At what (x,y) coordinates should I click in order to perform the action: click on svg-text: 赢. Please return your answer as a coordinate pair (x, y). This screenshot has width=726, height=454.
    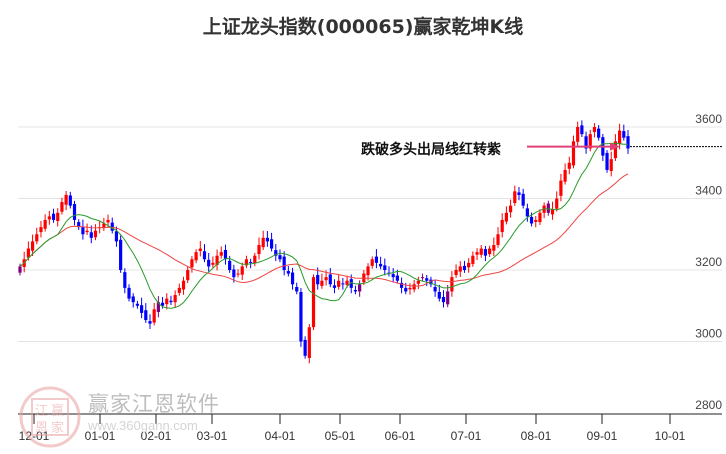
    Looking at the image, I should click on (57, 410).